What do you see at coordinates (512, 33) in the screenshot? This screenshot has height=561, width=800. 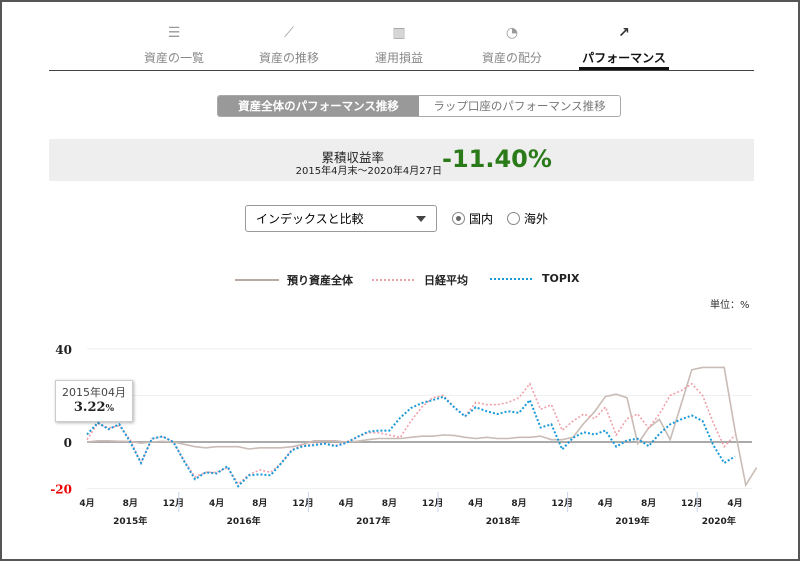 I see `pie-chart-icon: ◔` at bounding box center [512, 33].